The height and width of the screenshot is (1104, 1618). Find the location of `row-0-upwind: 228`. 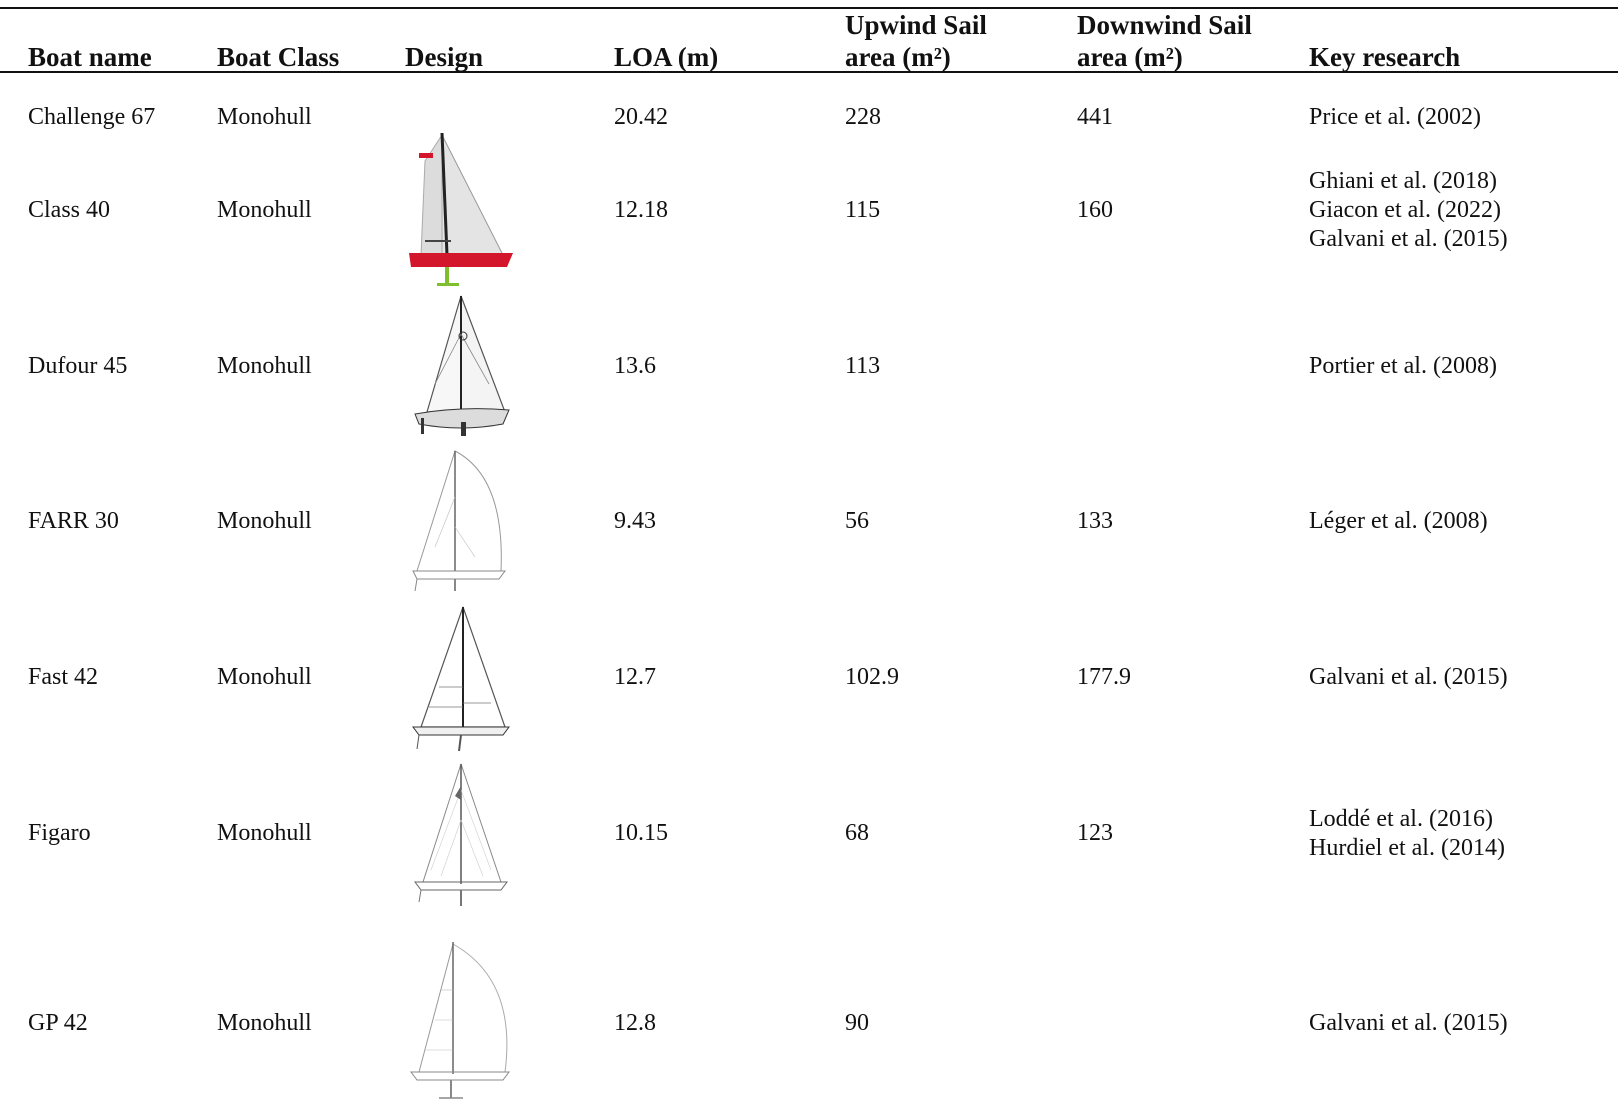

row-0-upwind: 228 is located at coordinates (863, 117).